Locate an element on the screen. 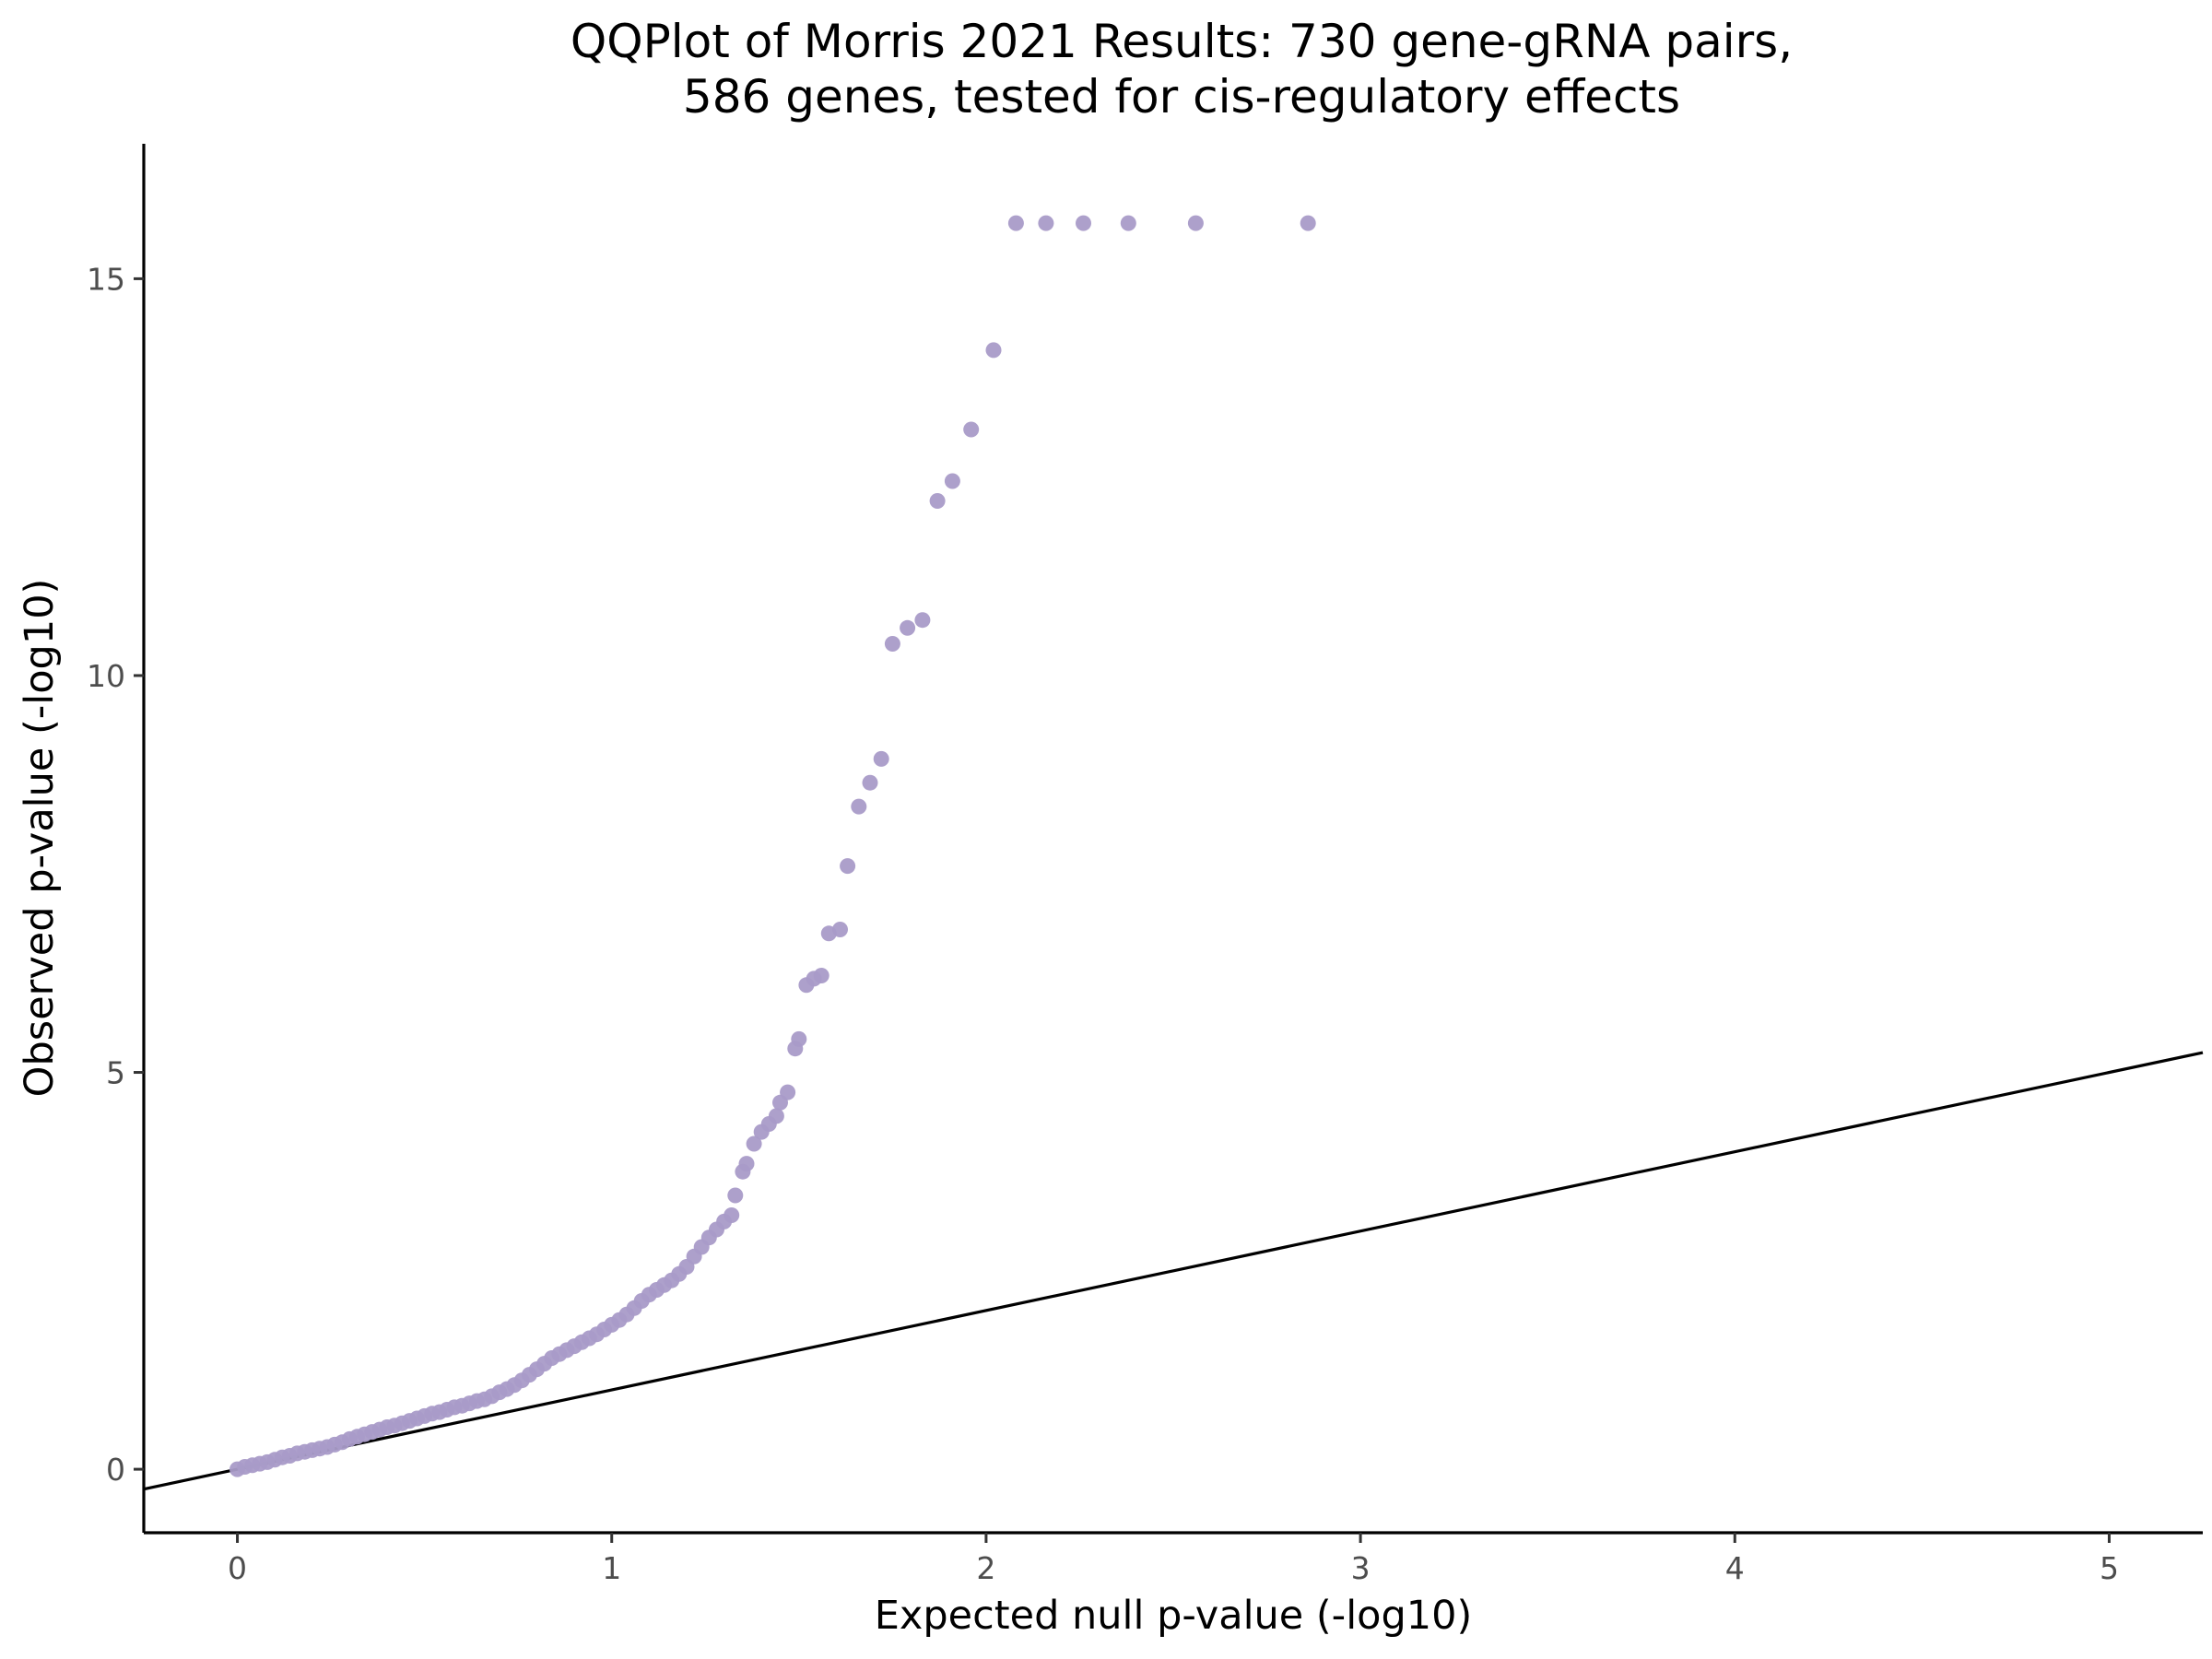 The height and width of the screenshot is (1659, 2212). y-tick-label: 0 is located at coordinates (115, 1470).